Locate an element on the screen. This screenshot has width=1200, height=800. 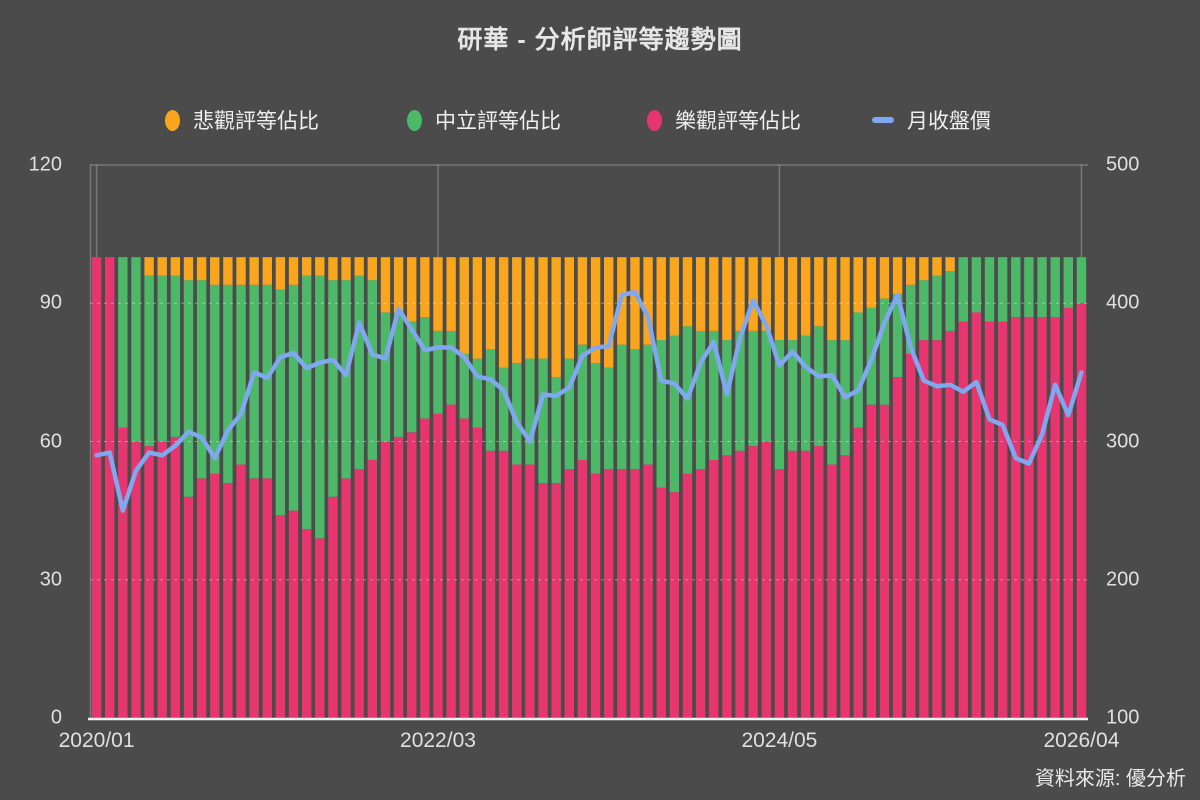
bar-pessimistic-2020/05 is located at coordinates (149, 266).